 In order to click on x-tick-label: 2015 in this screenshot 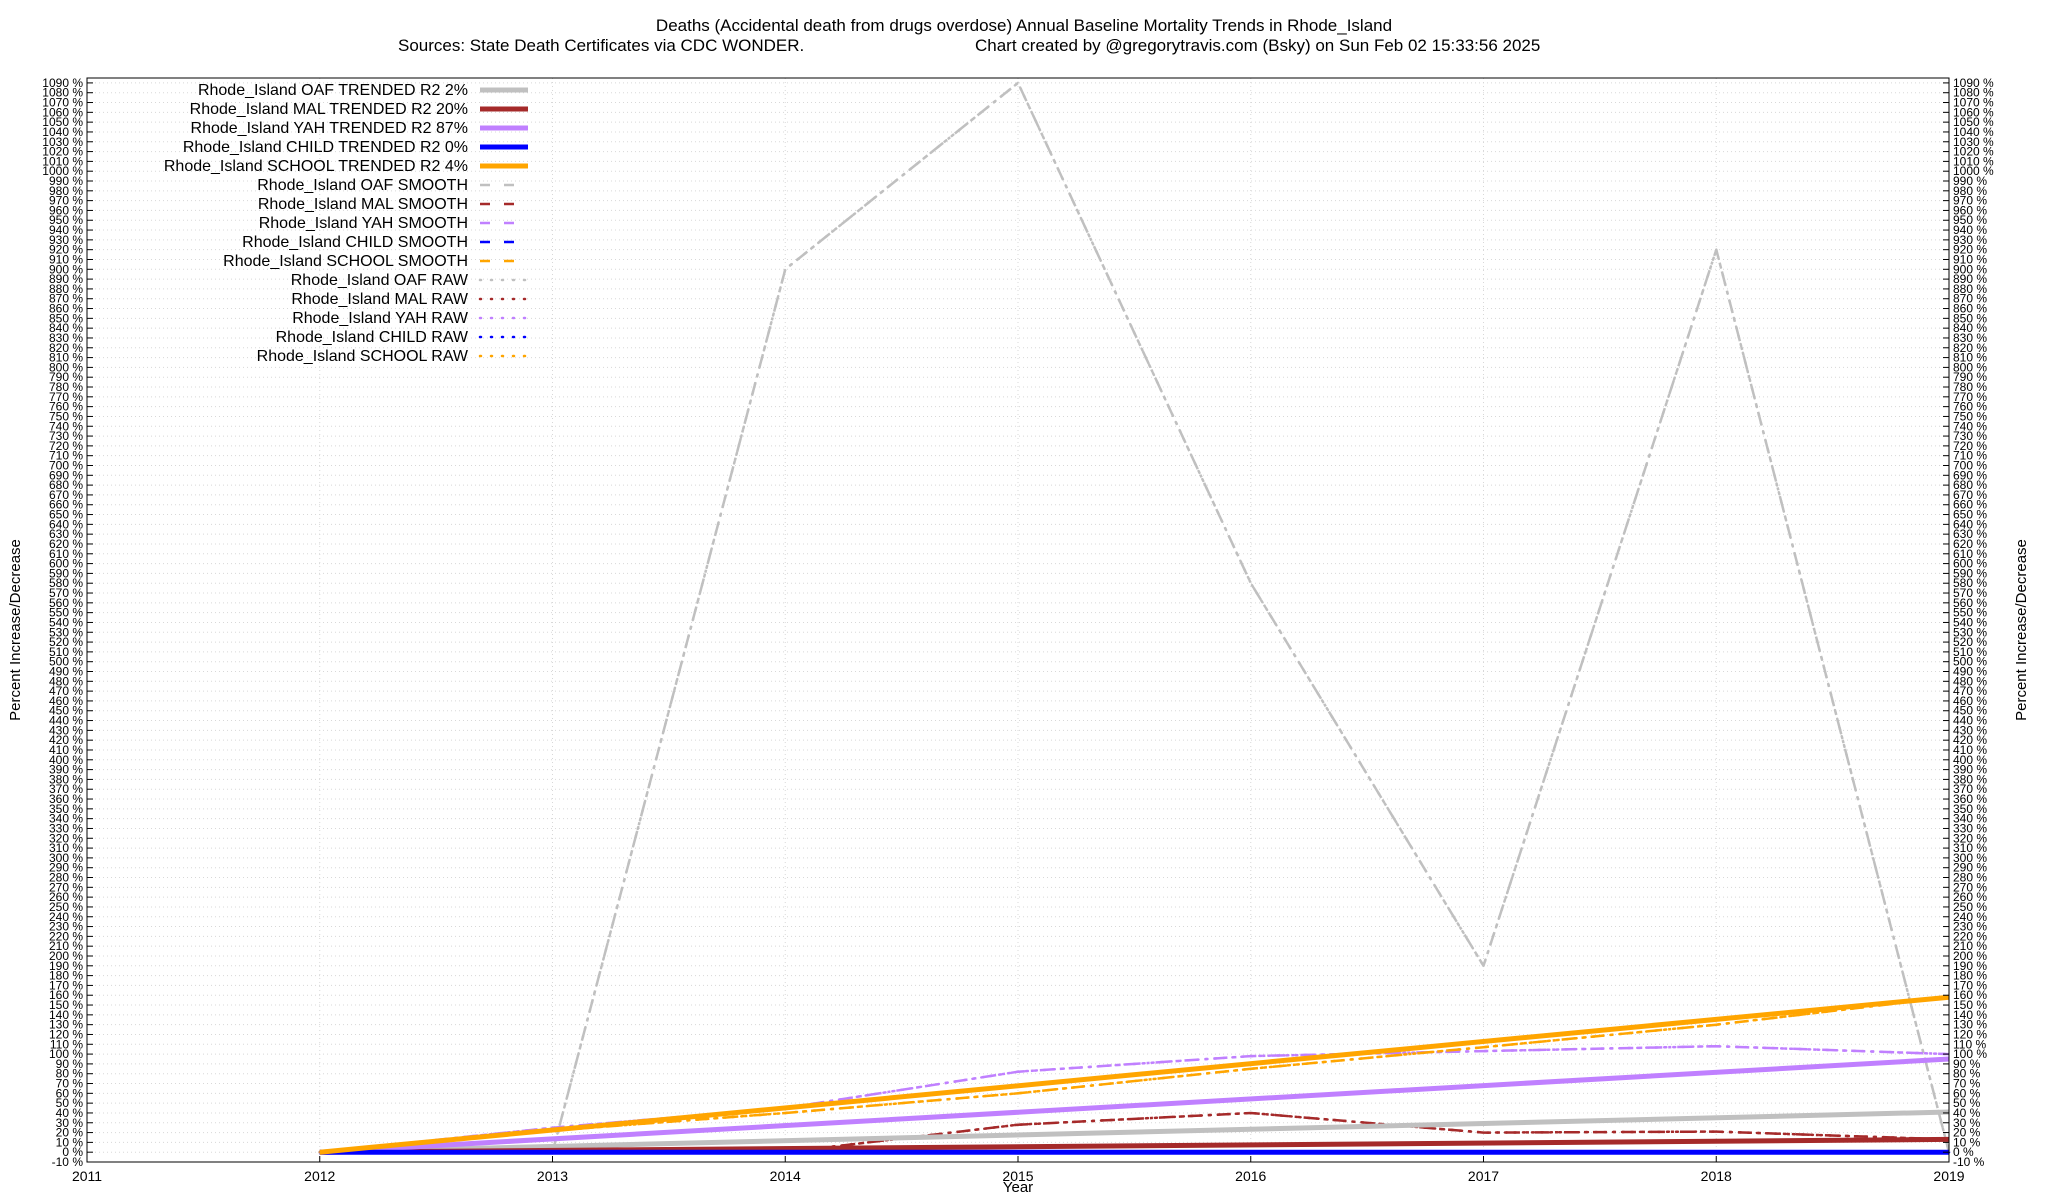, I will do `click(1017, 1176)`.